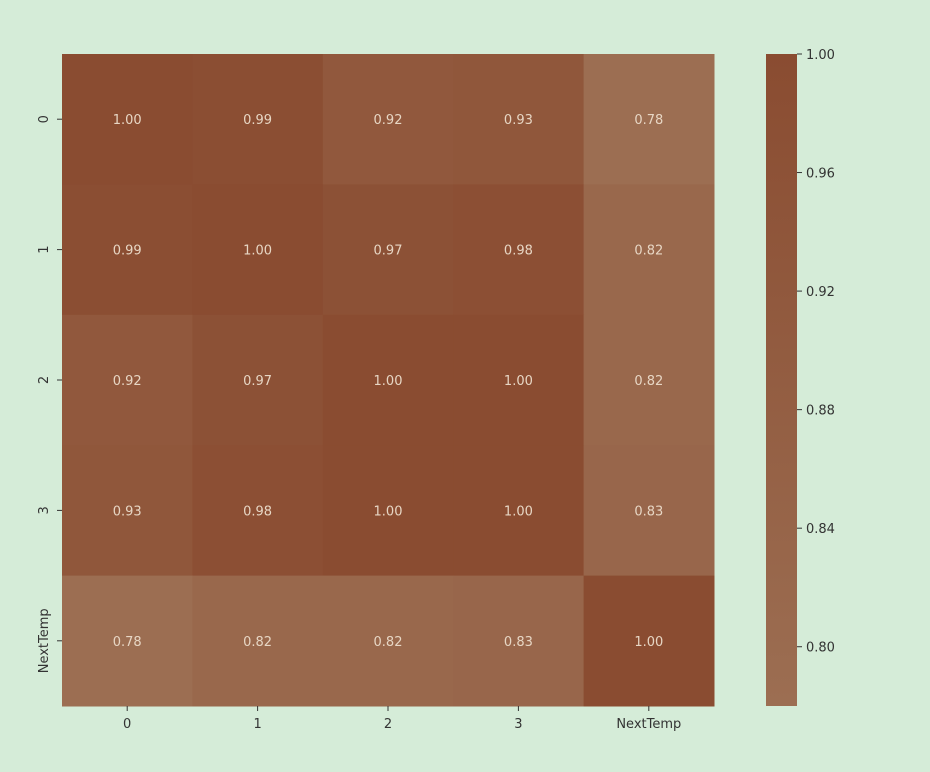  I want to click on cell-label-r1-c0: 0.99, so click(127, 251).